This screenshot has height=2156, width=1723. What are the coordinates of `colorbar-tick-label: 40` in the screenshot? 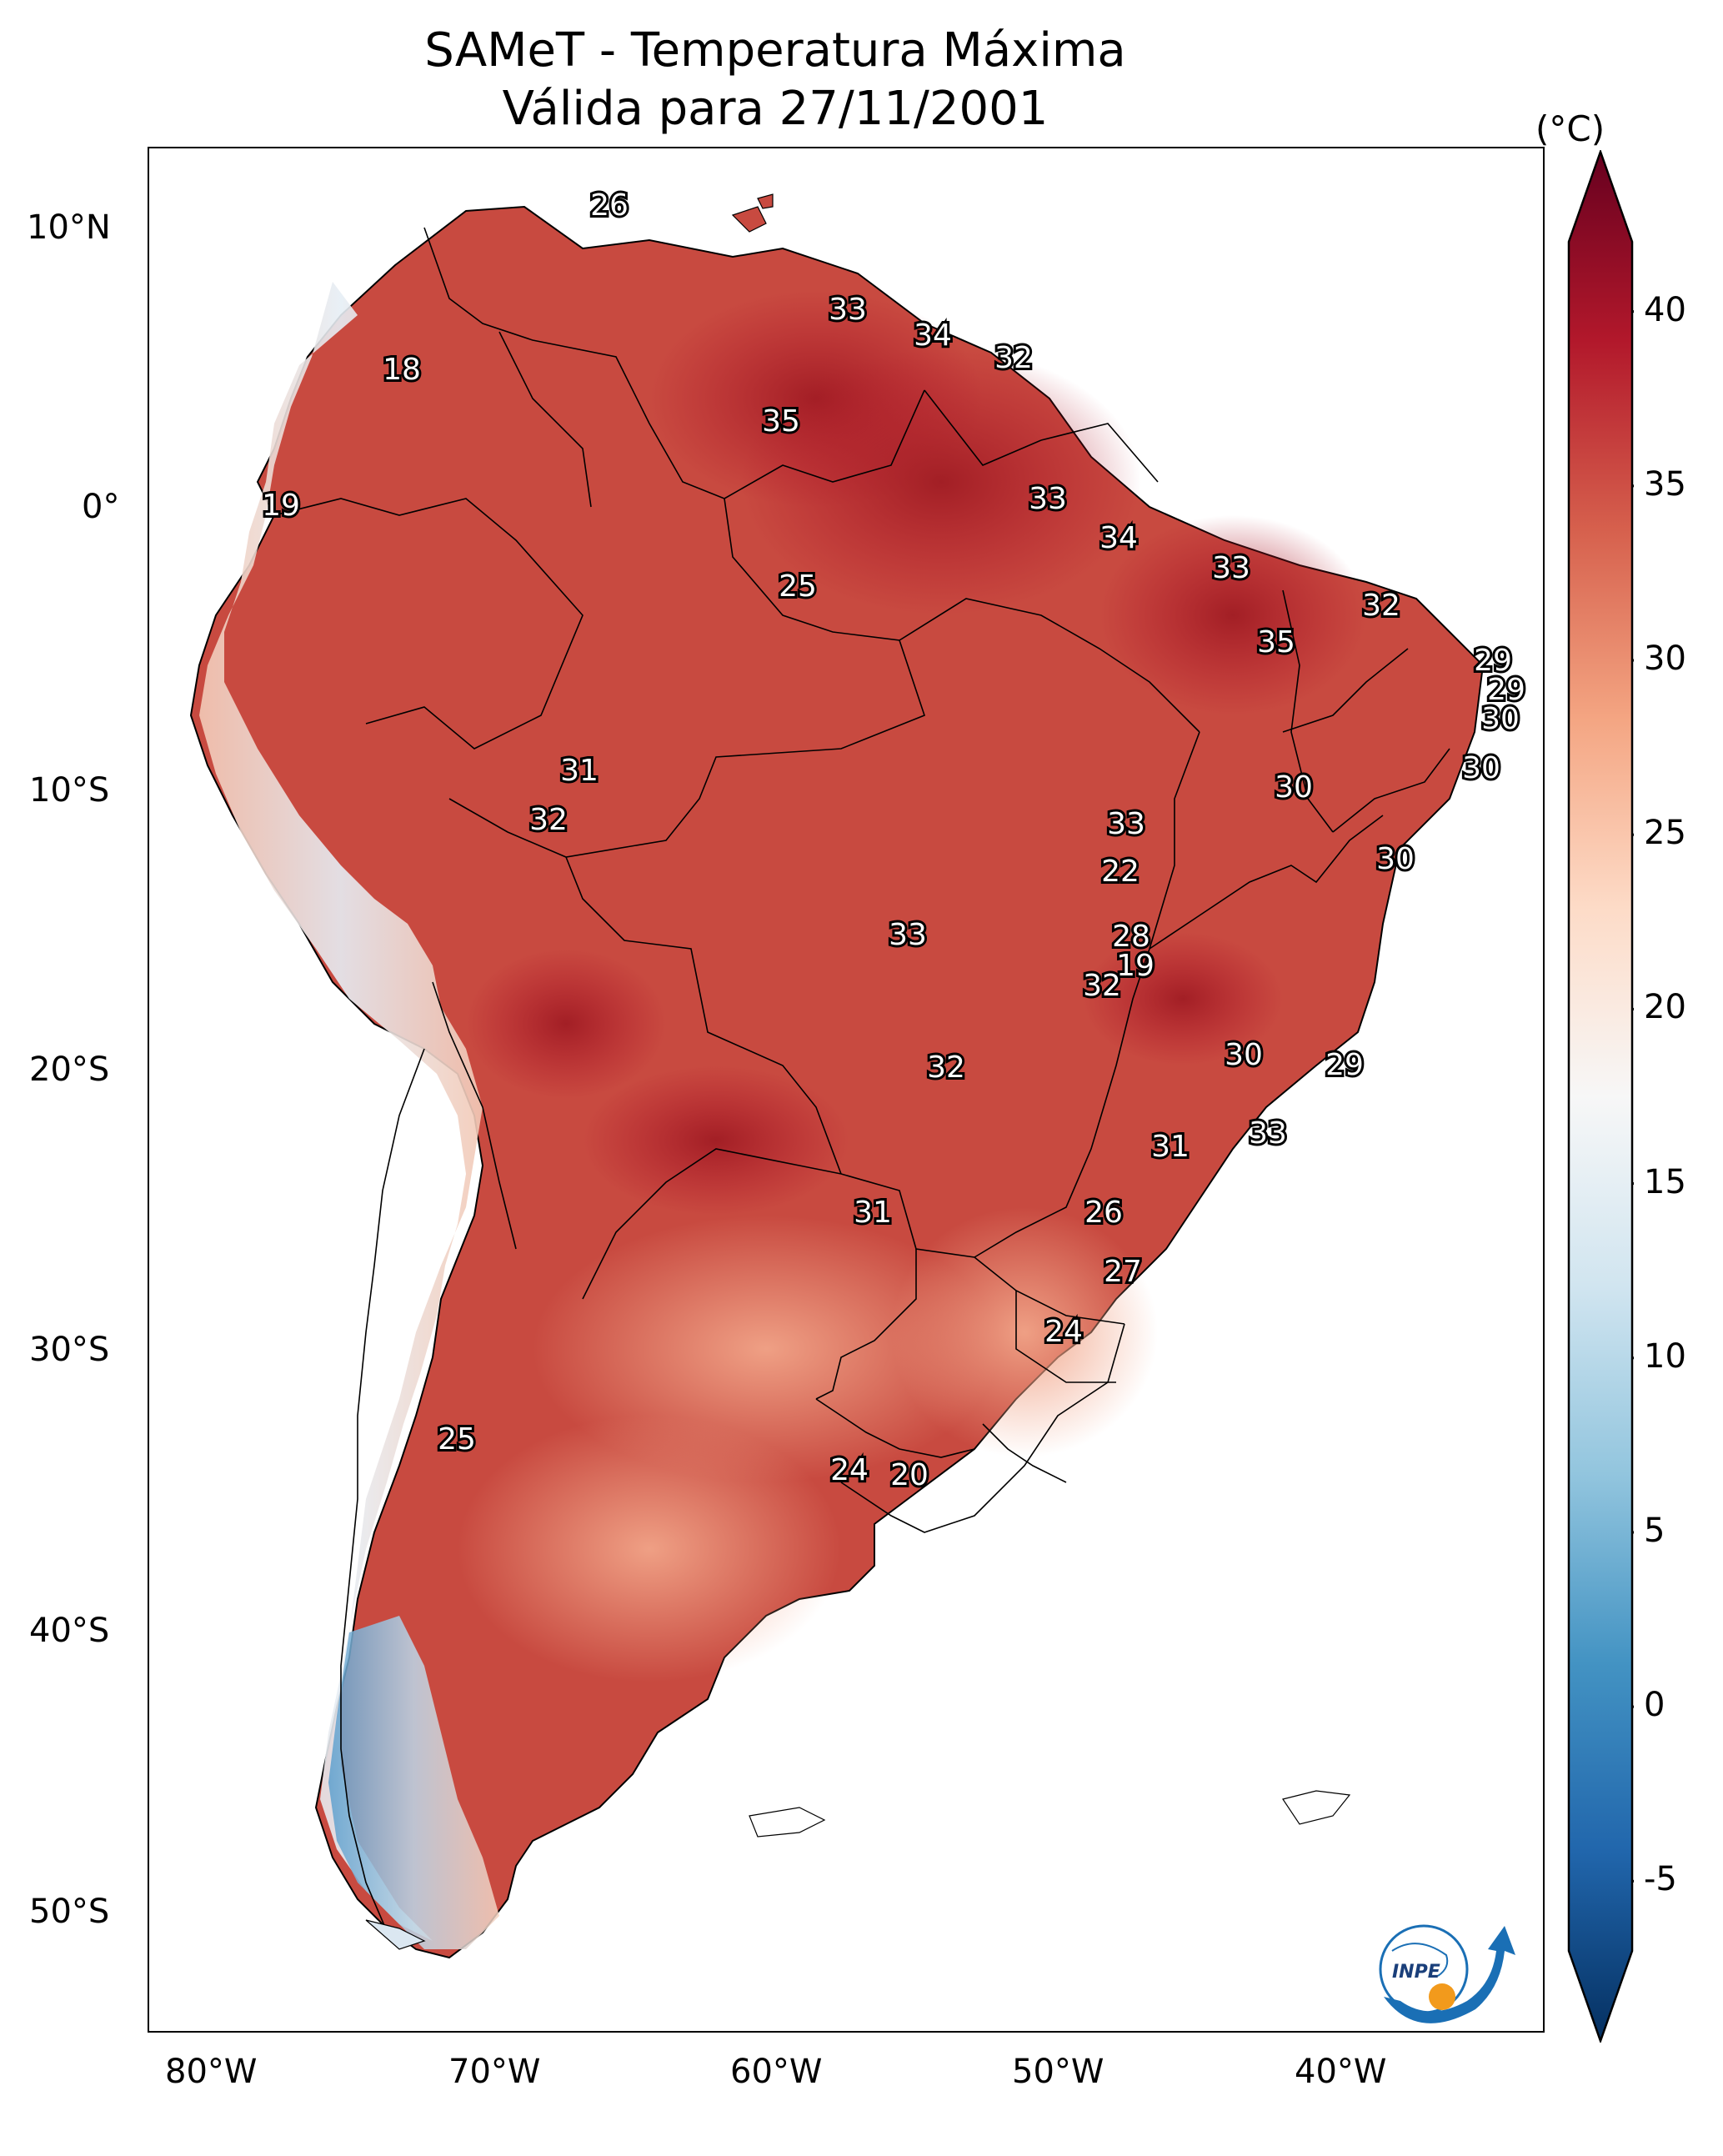 It's located at (1665, 309).